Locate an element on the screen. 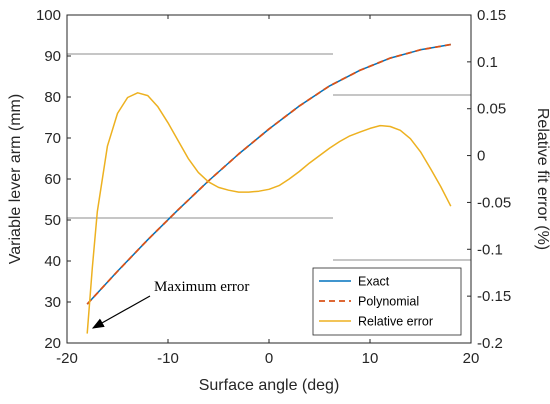  y-tick-label: 50 is located at coordinates (52, 220).